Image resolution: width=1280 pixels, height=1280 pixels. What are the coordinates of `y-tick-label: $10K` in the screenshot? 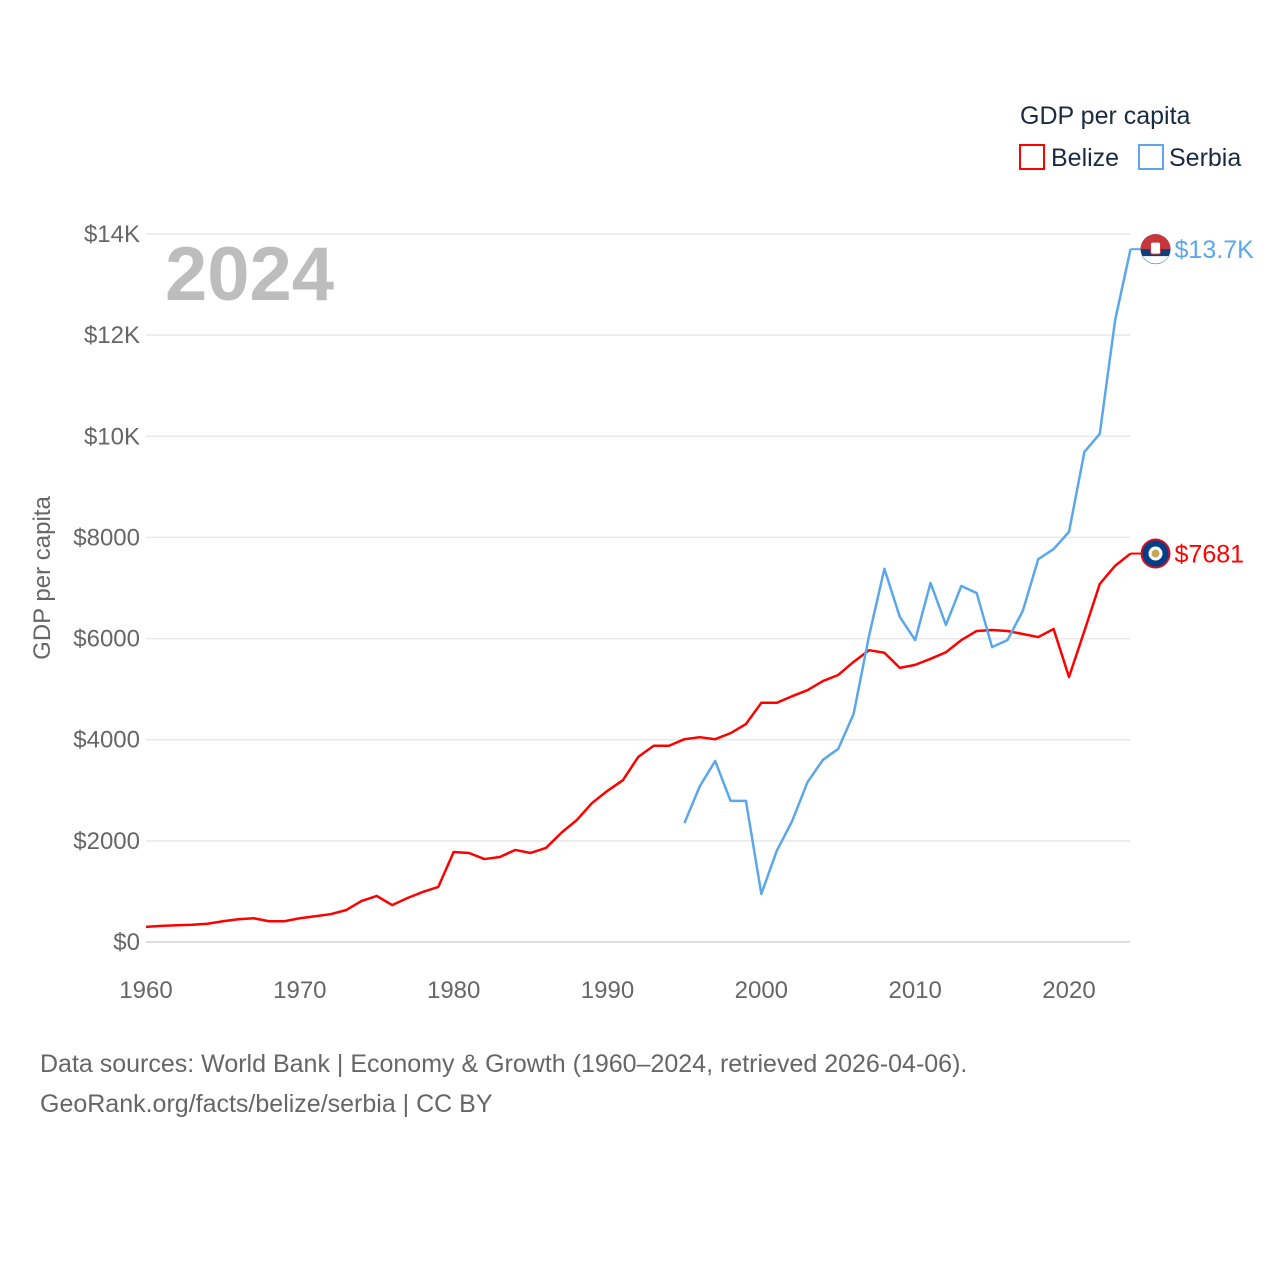 It's located at (112, 436).